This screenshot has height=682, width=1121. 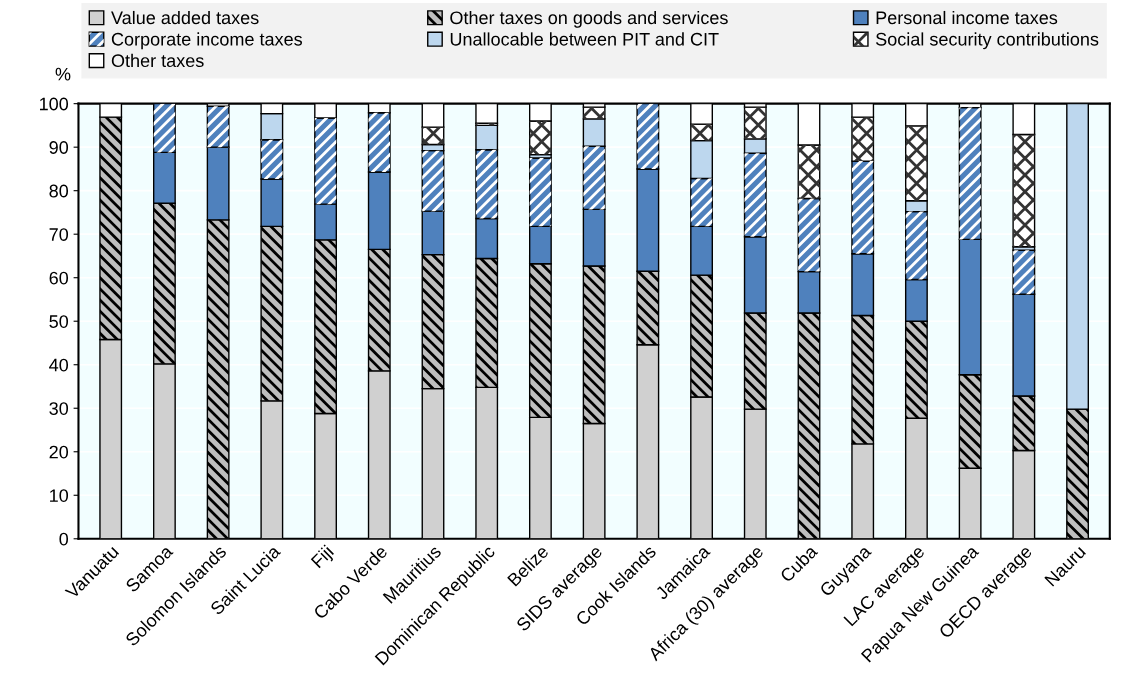 I want to click on y-tick-label: 100, so click(x=54, y=104).